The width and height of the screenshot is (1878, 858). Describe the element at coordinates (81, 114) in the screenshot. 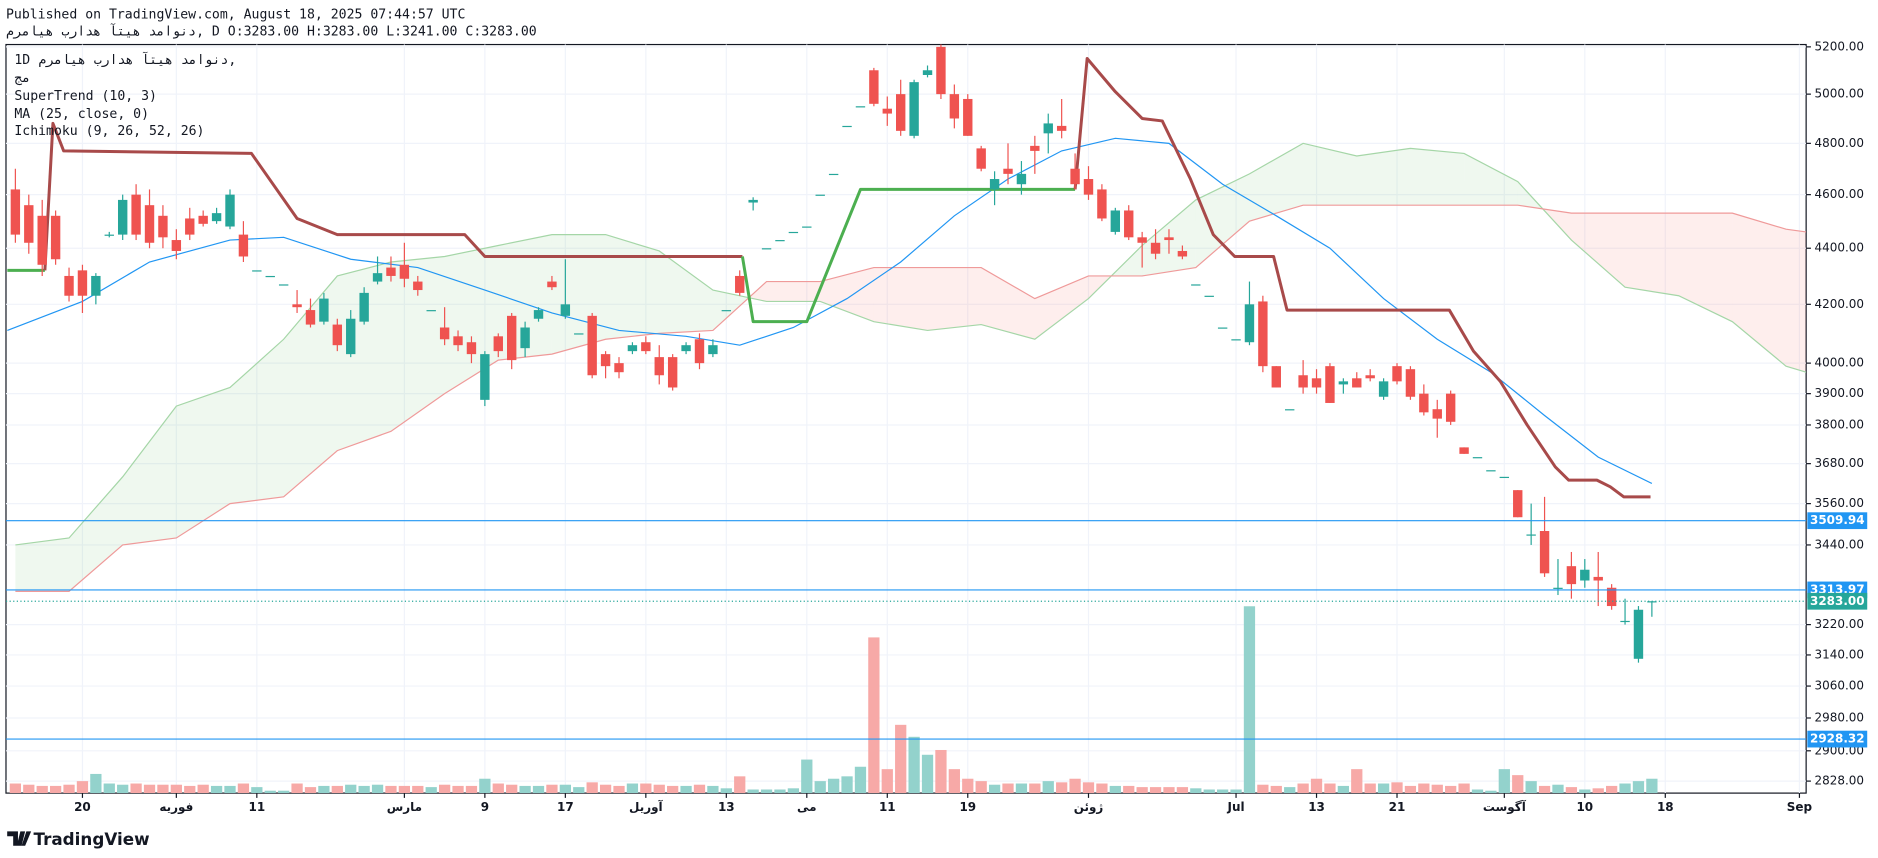

I see `legend-ma: MA (25, close, 0)` at that location.